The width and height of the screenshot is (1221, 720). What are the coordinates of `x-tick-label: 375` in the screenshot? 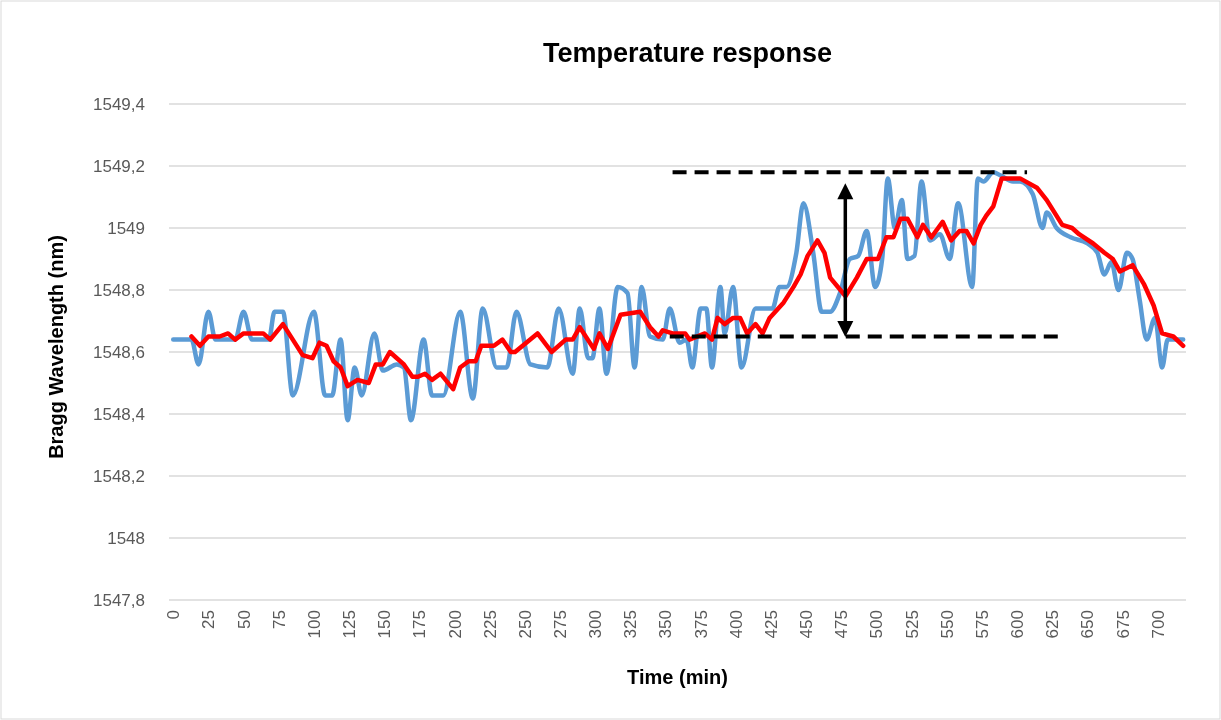 It's located at (701, 624).